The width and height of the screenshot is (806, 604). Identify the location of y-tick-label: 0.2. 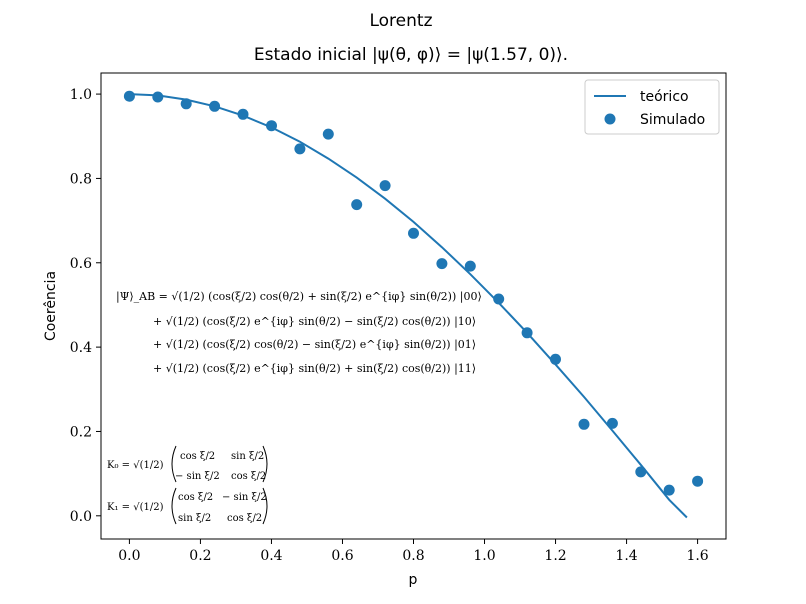
(81, 432).